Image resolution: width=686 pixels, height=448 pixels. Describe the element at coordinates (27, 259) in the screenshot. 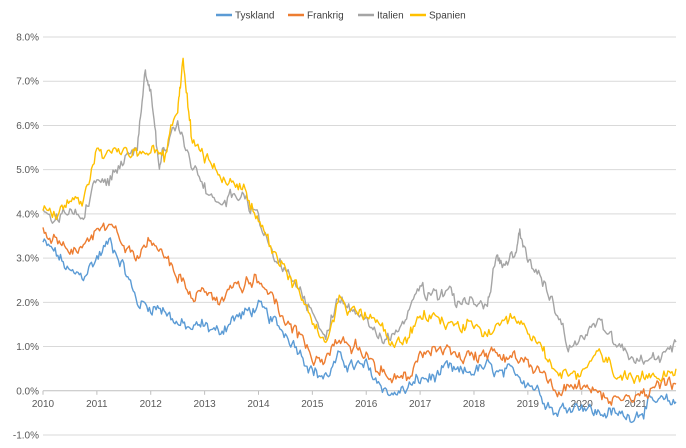

I see `y-tick-label: 3.0%` at that location.